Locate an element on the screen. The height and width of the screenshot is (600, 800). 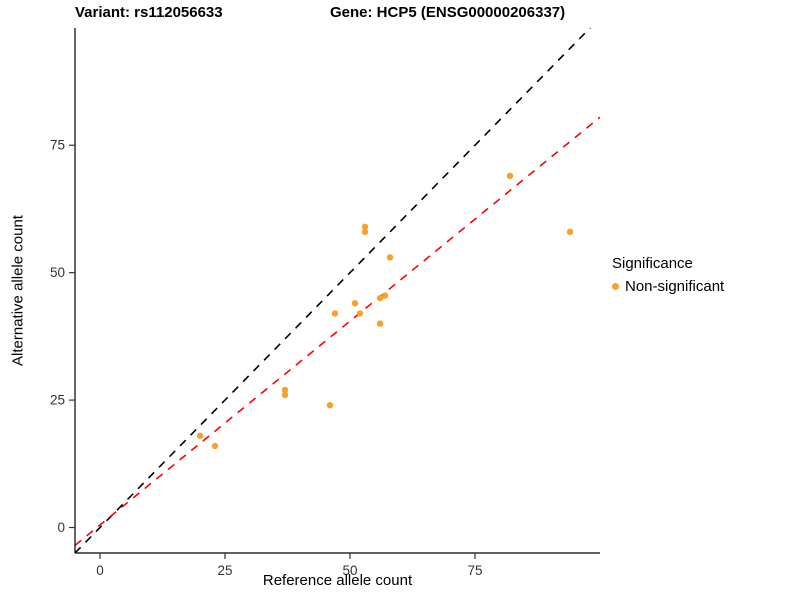
x-tick-label: 50 is located at coordinates (349, 570).